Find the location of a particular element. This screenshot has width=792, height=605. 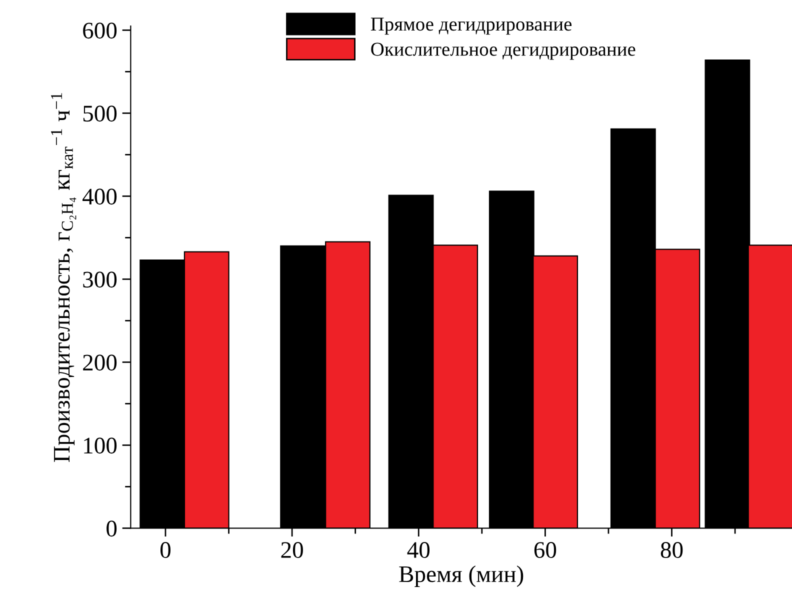

y-tick-label: 100 is located at coordinates (100, 446).